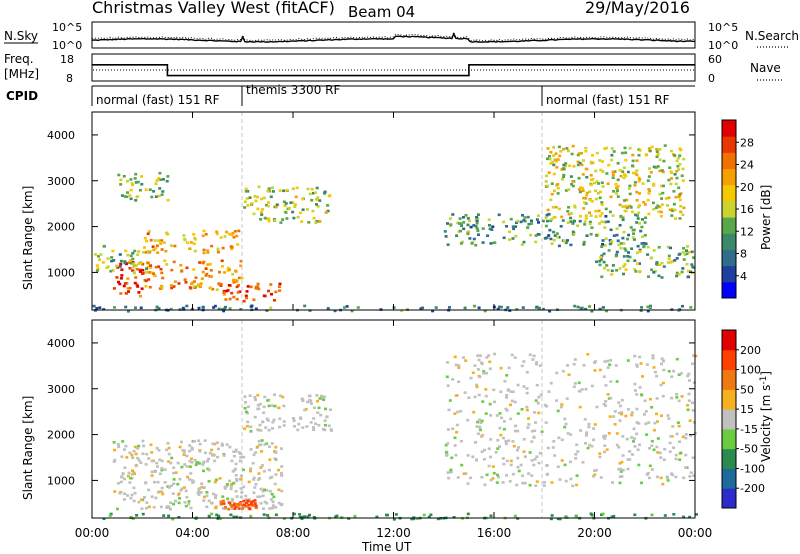 The height and width of the screenshot is (554, 800). I want to click on power-ylabel: Slant Range [km], so click(28, 238).